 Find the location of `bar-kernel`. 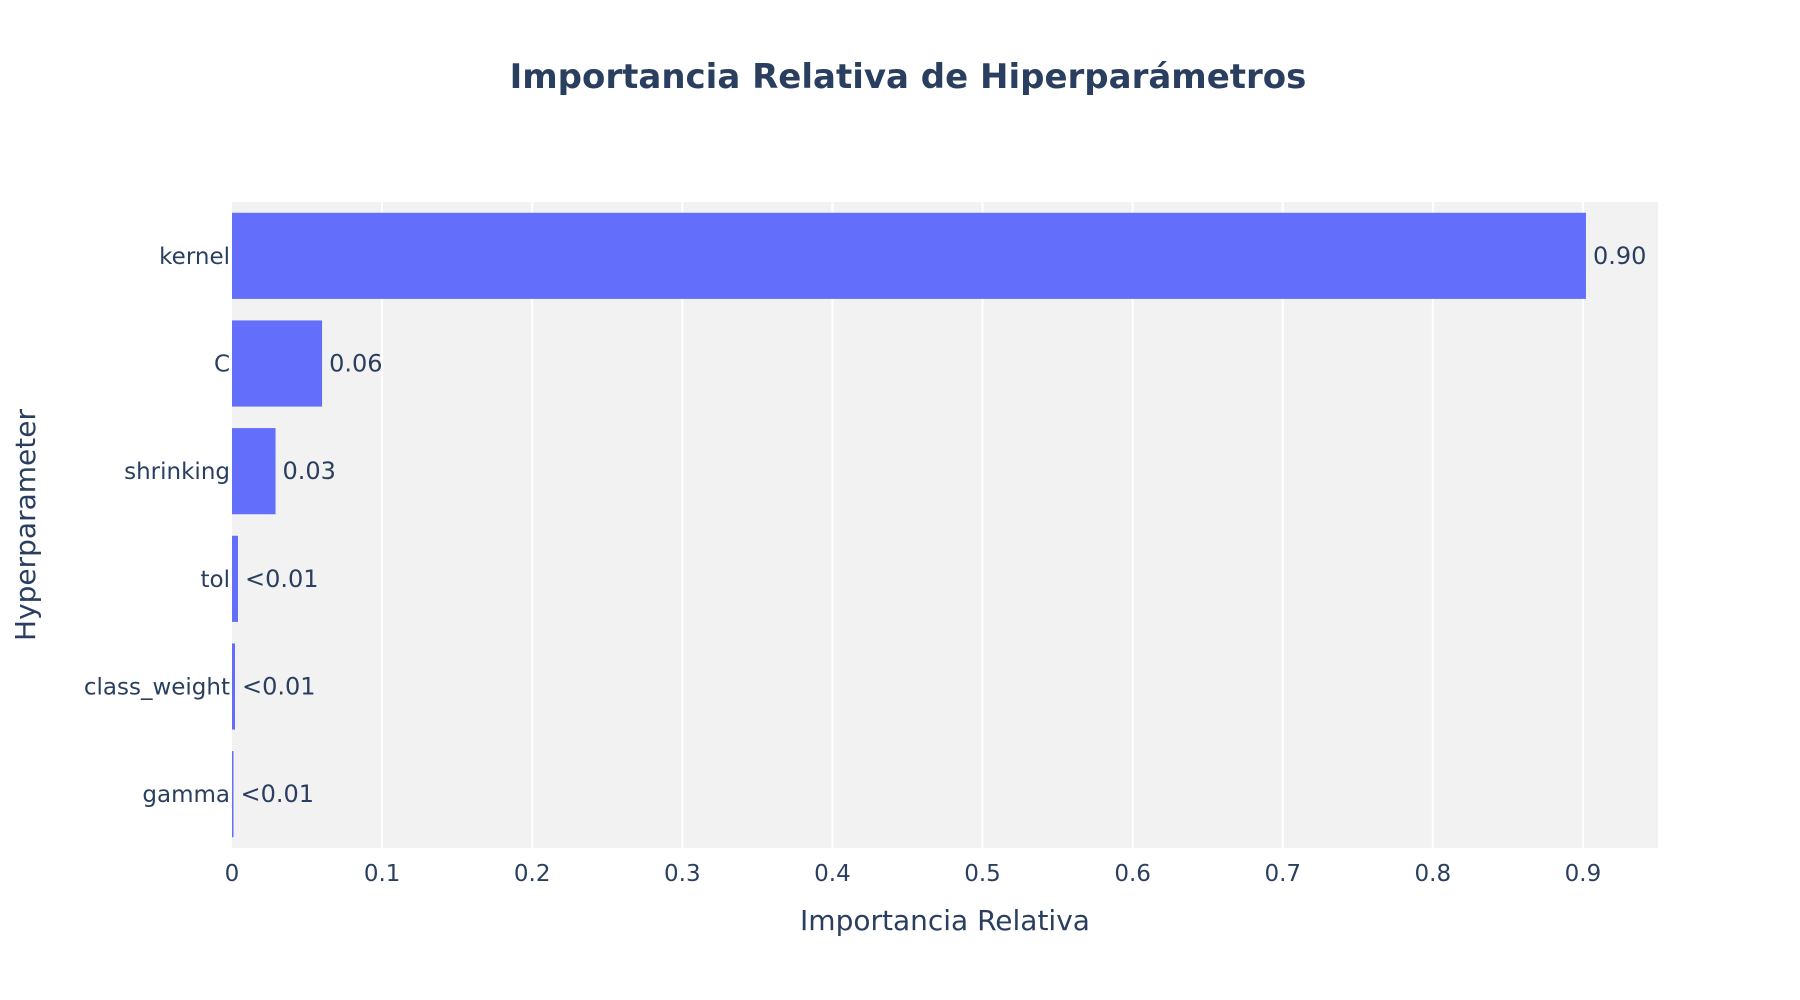

bar-kernel is located at coordinates (909, 255).